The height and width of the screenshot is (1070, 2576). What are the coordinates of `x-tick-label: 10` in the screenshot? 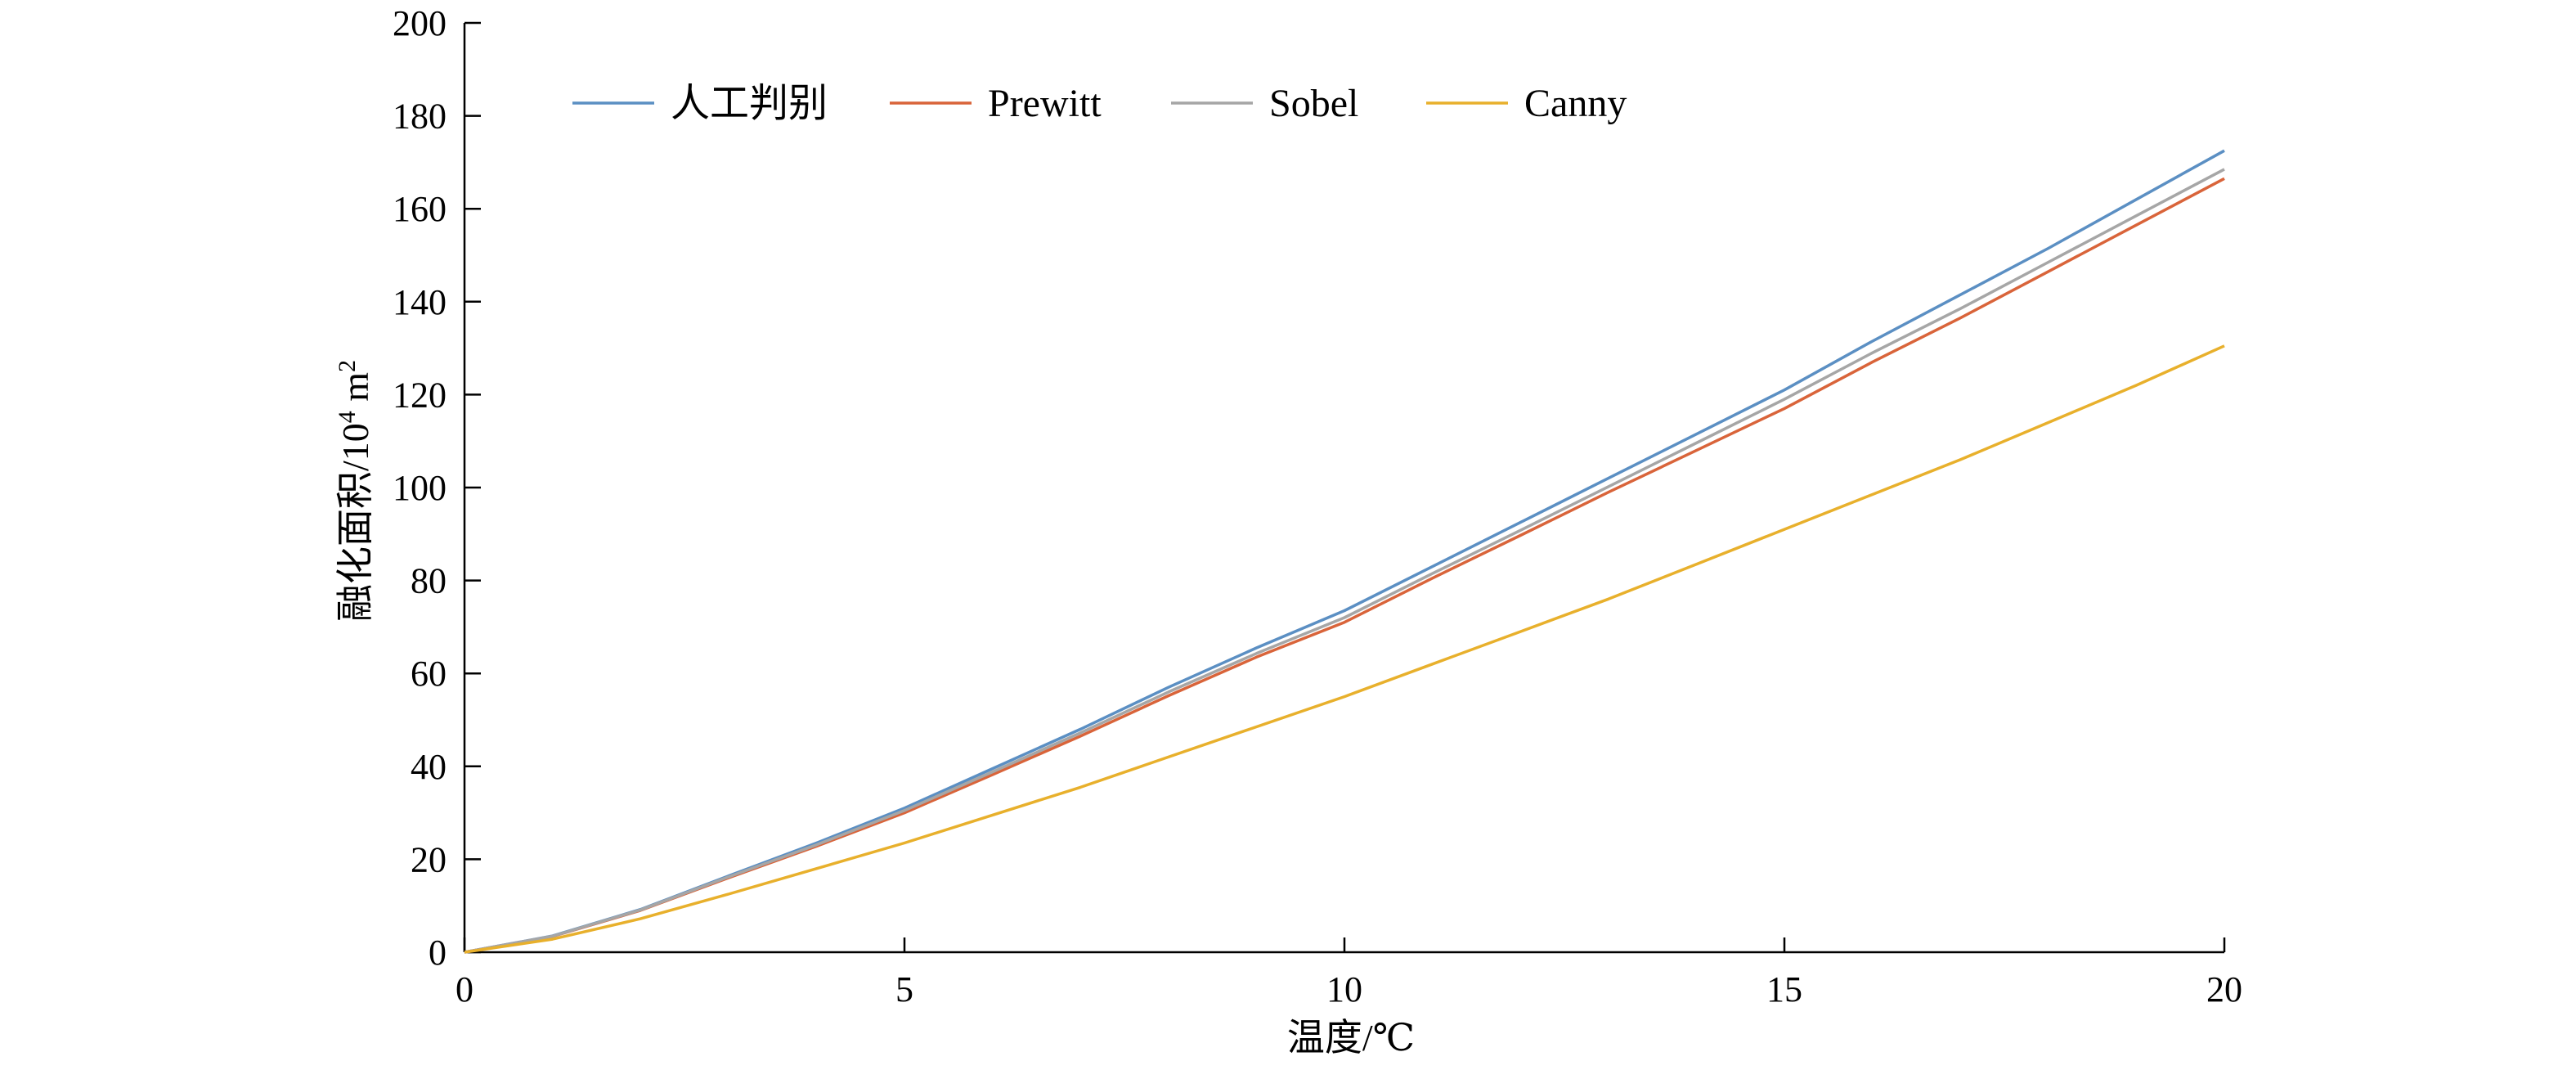 It's located at (1344, 989).